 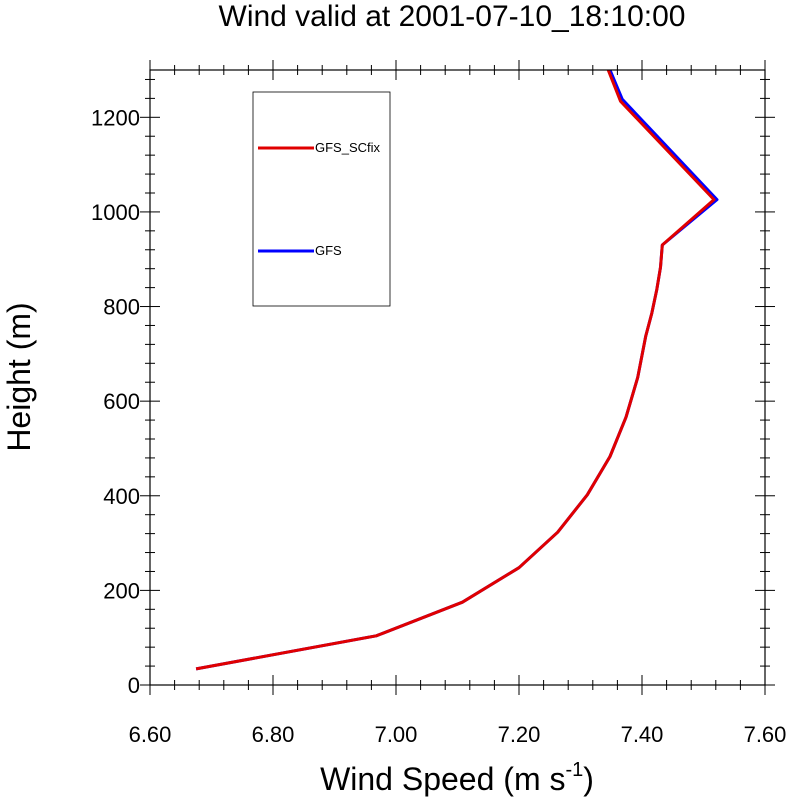 I want to click on y-tick-label: 800, so click(x=121, y=307).